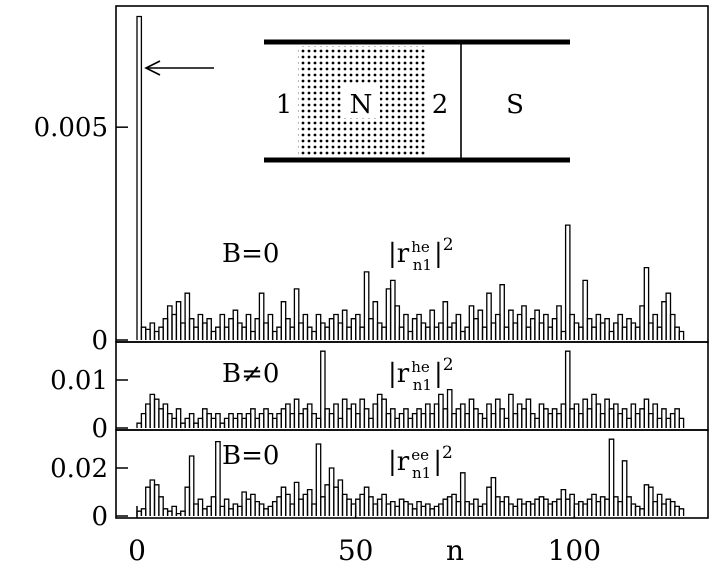 This screenshot has height=571, width=715. Describe the element at coordinates (79, 469) in the screenshot. I see `y-tick-label: 0.02` at that location.